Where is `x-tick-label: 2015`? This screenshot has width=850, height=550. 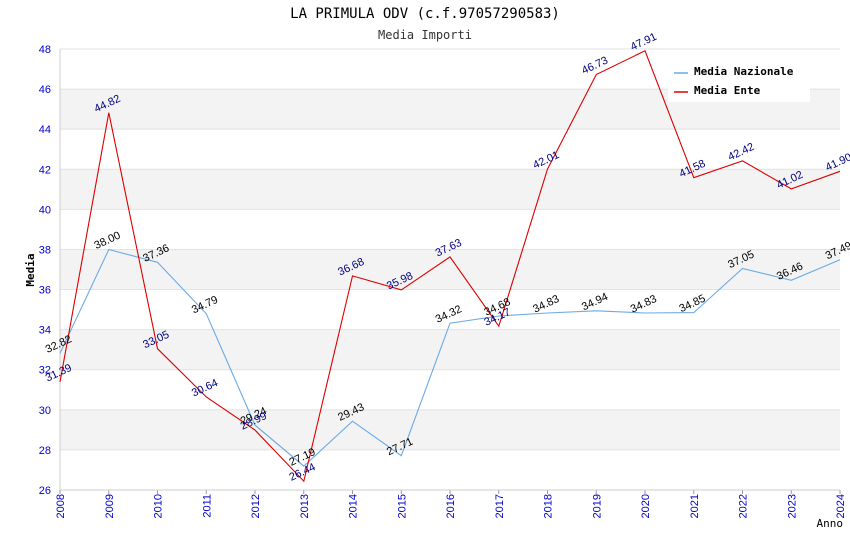
x-tick-label: 2015 is located at coordinates (402, 506).